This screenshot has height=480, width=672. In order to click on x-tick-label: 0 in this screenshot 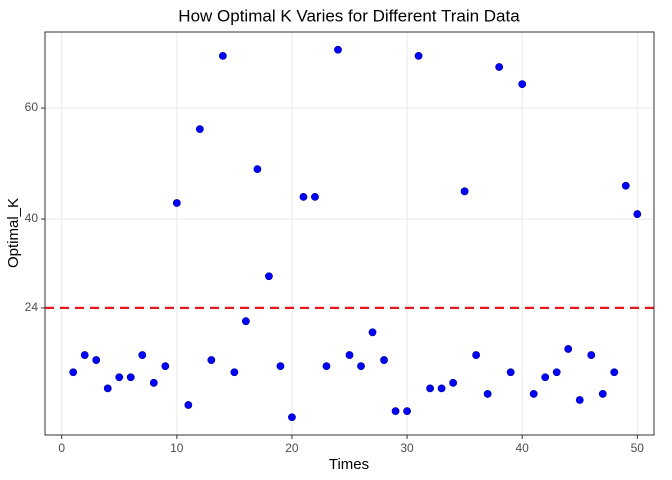, I will do `click(61, 448)`.